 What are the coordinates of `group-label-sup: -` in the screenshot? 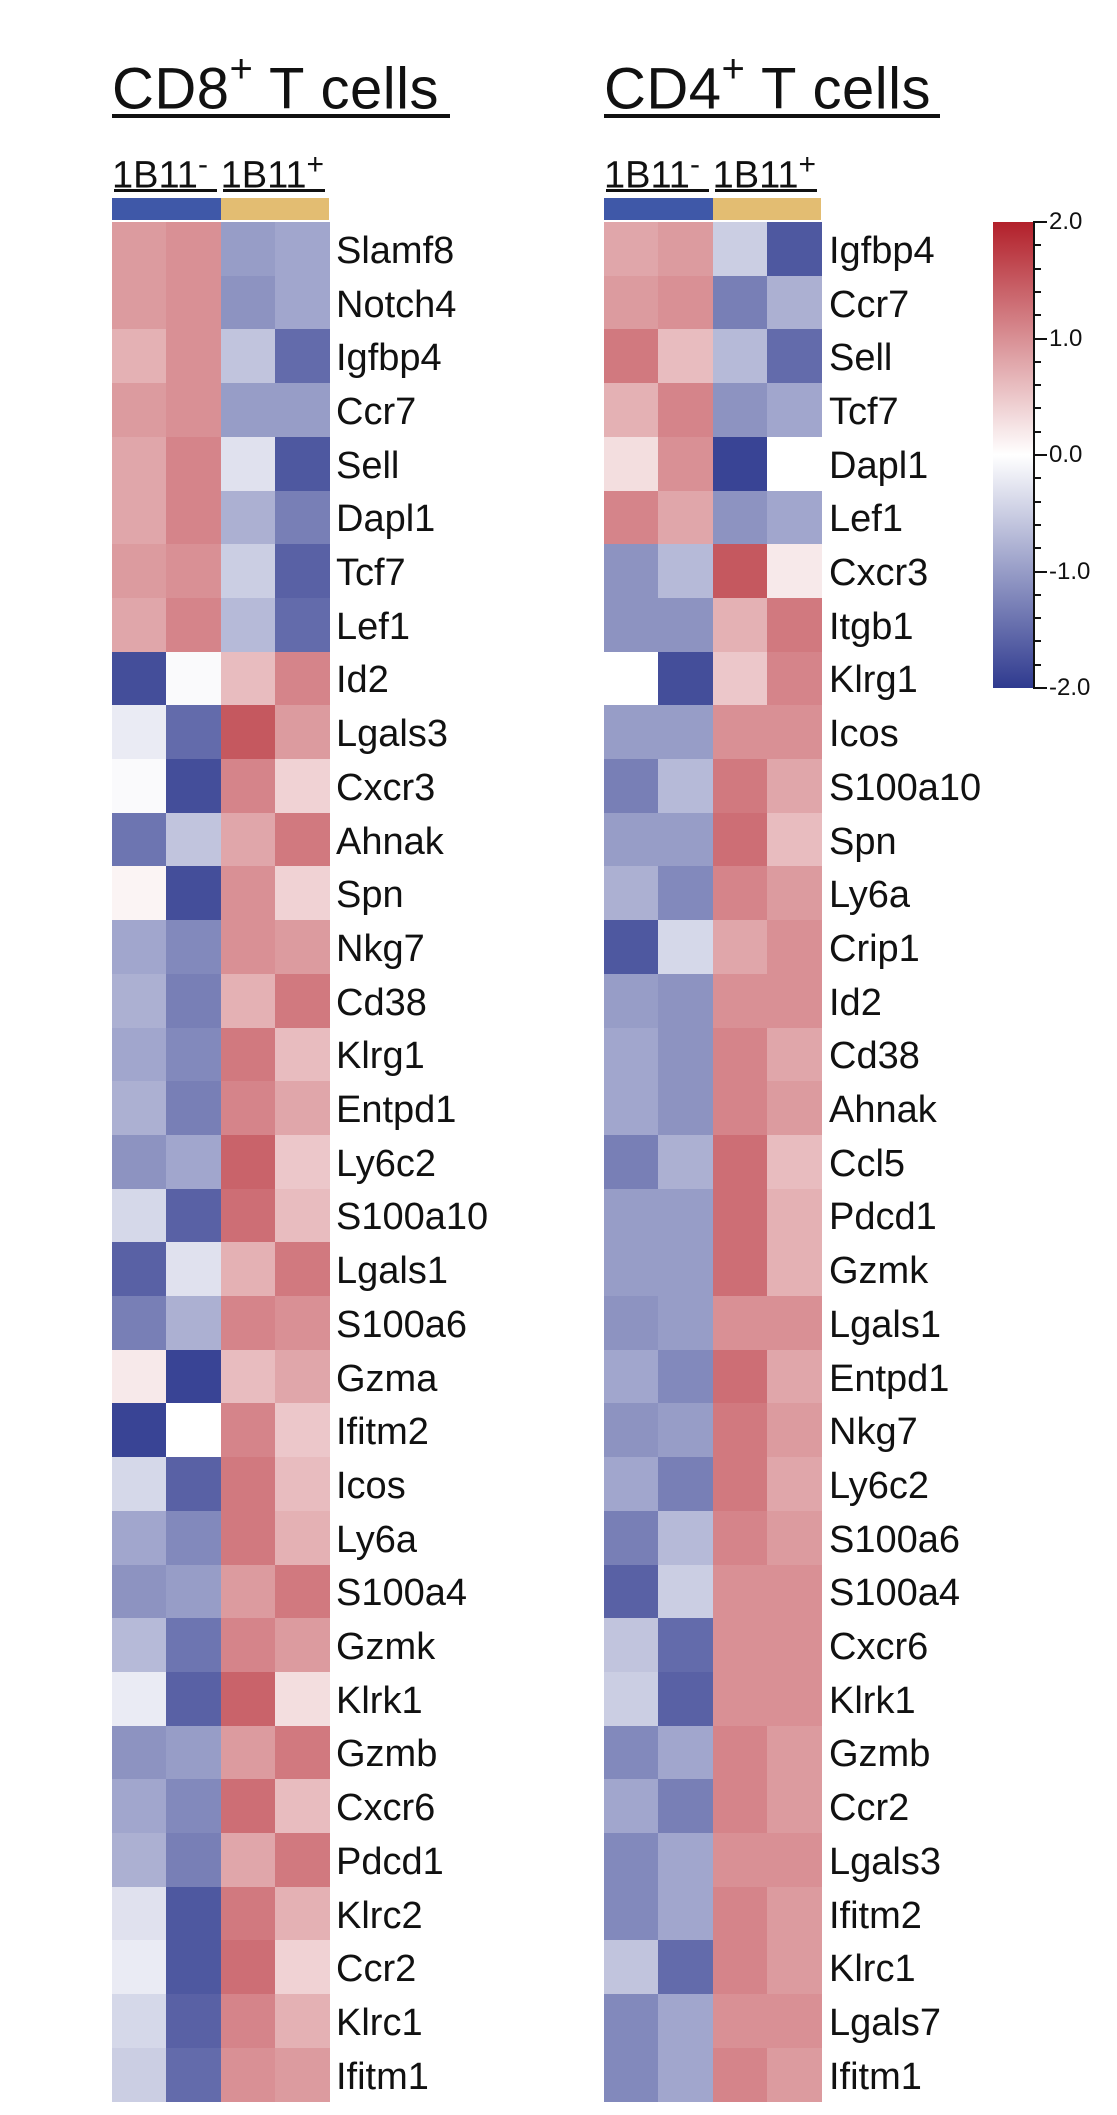 It's located at (694, 164).